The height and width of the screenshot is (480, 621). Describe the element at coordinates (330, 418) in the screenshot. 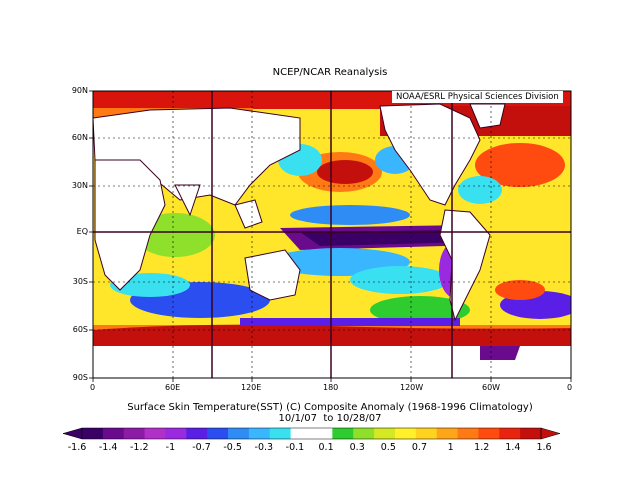

I see `caption-line-2: 10/1/07 to 10/28/07` at that location.